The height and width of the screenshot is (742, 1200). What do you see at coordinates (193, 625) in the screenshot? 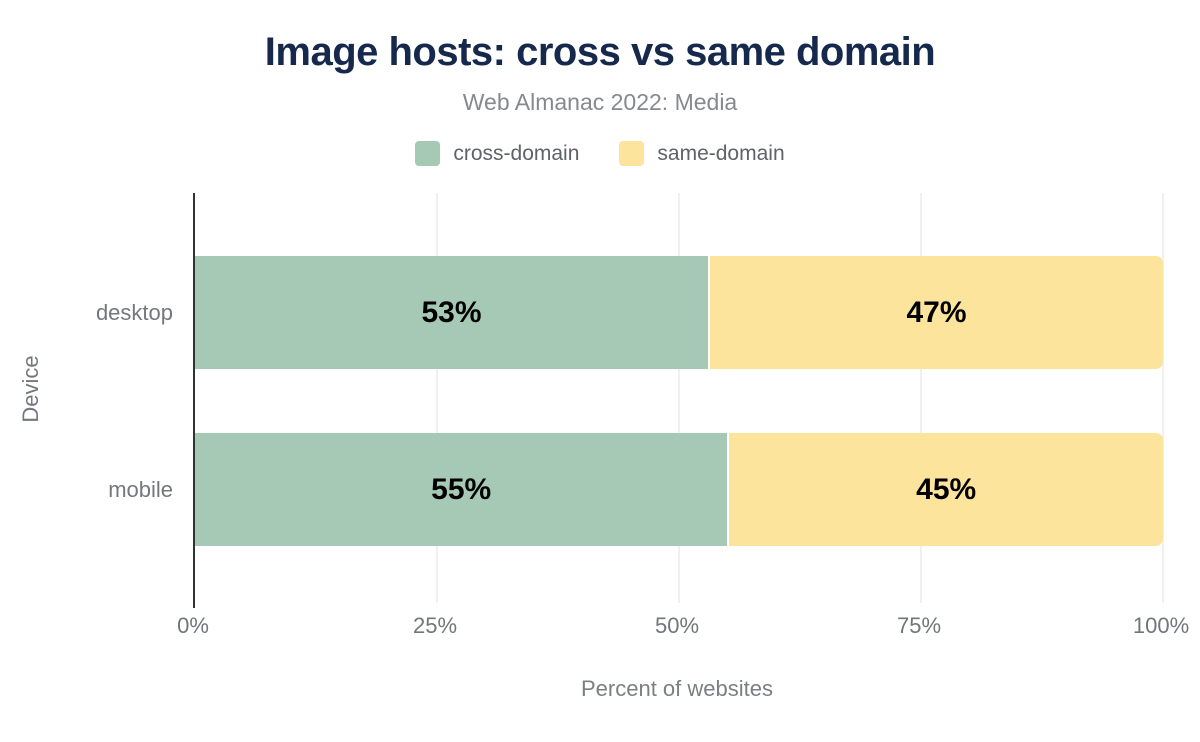
I see `x-tick-0: 0%` at bounding box center [193, 625].